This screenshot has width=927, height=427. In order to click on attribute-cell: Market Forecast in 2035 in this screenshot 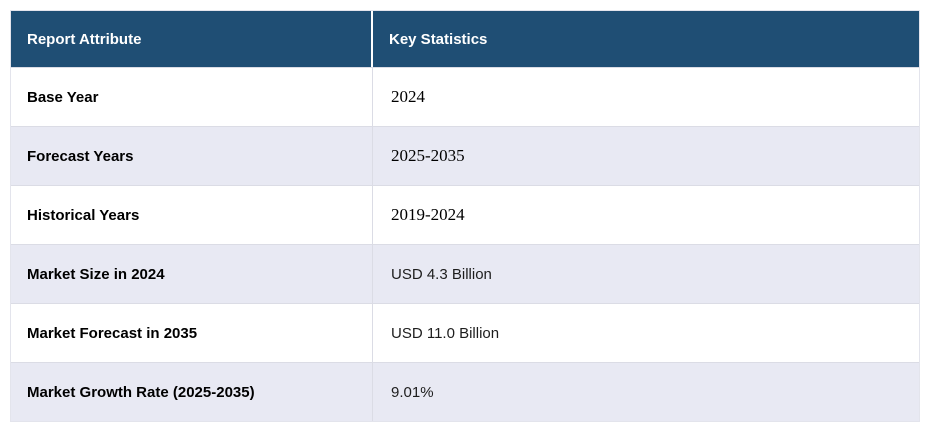, I will do `click(192, 332)`.